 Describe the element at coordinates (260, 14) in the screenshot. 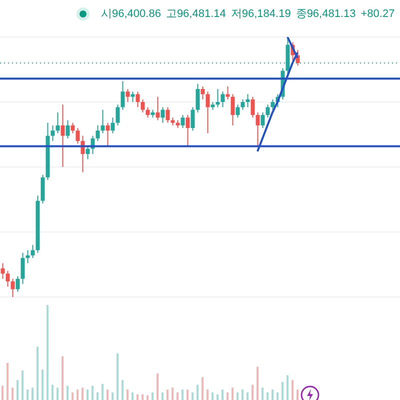

I see `text: 저96,184.19` at that location.